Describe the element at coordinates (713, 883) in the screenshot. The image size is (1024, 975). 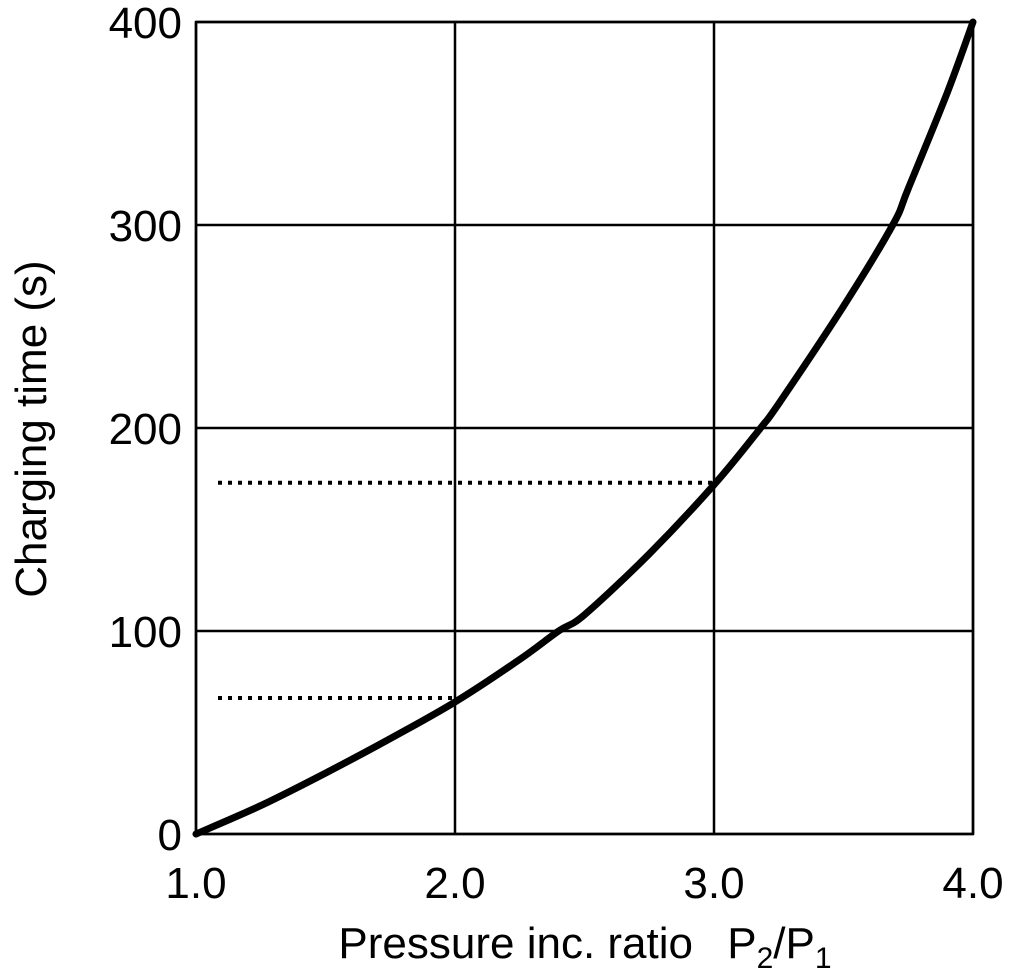
I see `x-tick-label: 3.0` at that location.